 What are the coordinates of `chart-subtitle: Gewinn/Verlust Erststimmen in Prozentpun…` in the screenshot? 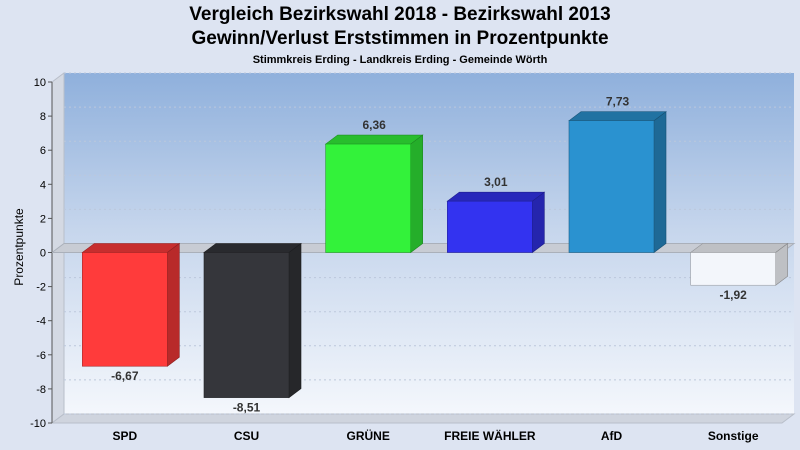 It's located at (400, 38).